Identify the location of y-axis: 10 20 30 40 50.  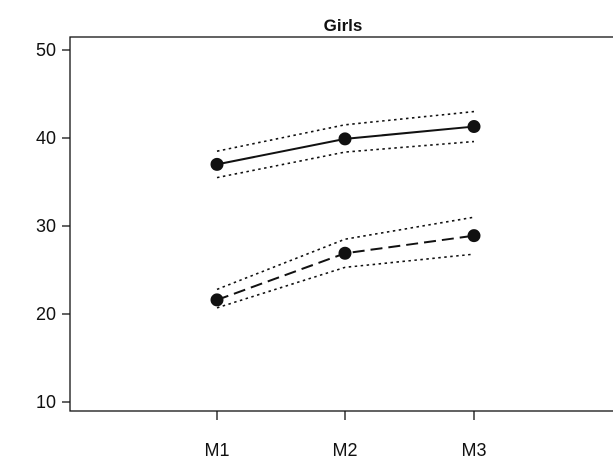
(53, 226).